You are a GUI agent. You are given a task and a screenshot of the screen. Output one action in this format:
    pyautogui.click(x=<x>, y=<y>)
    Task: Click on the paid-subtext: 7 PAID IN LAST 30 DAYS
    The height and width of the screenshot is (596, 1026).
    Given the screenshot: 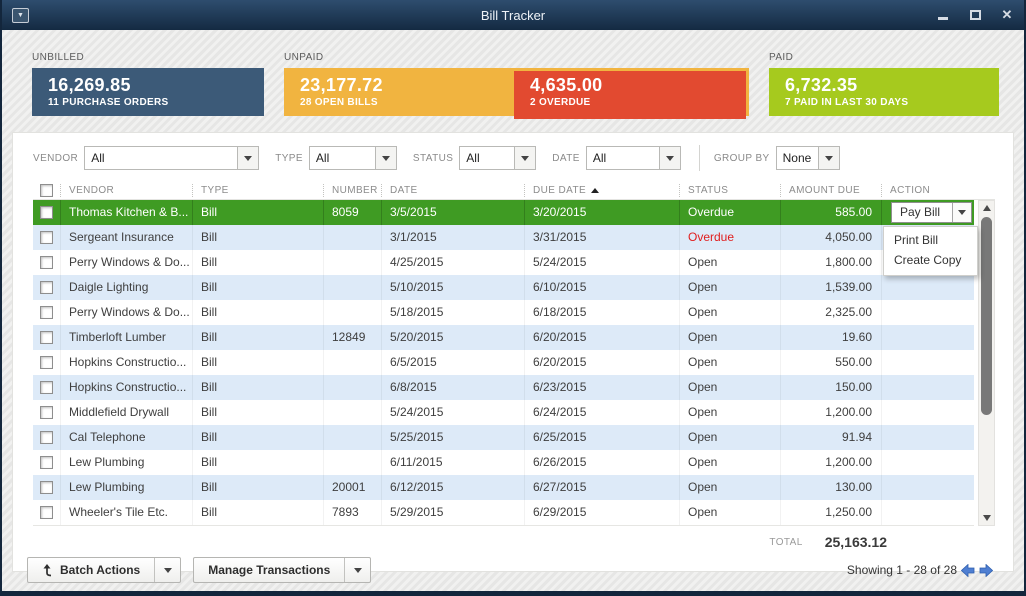 What is the action you would take?
    pyautogui.click(x=847, y=102)
    